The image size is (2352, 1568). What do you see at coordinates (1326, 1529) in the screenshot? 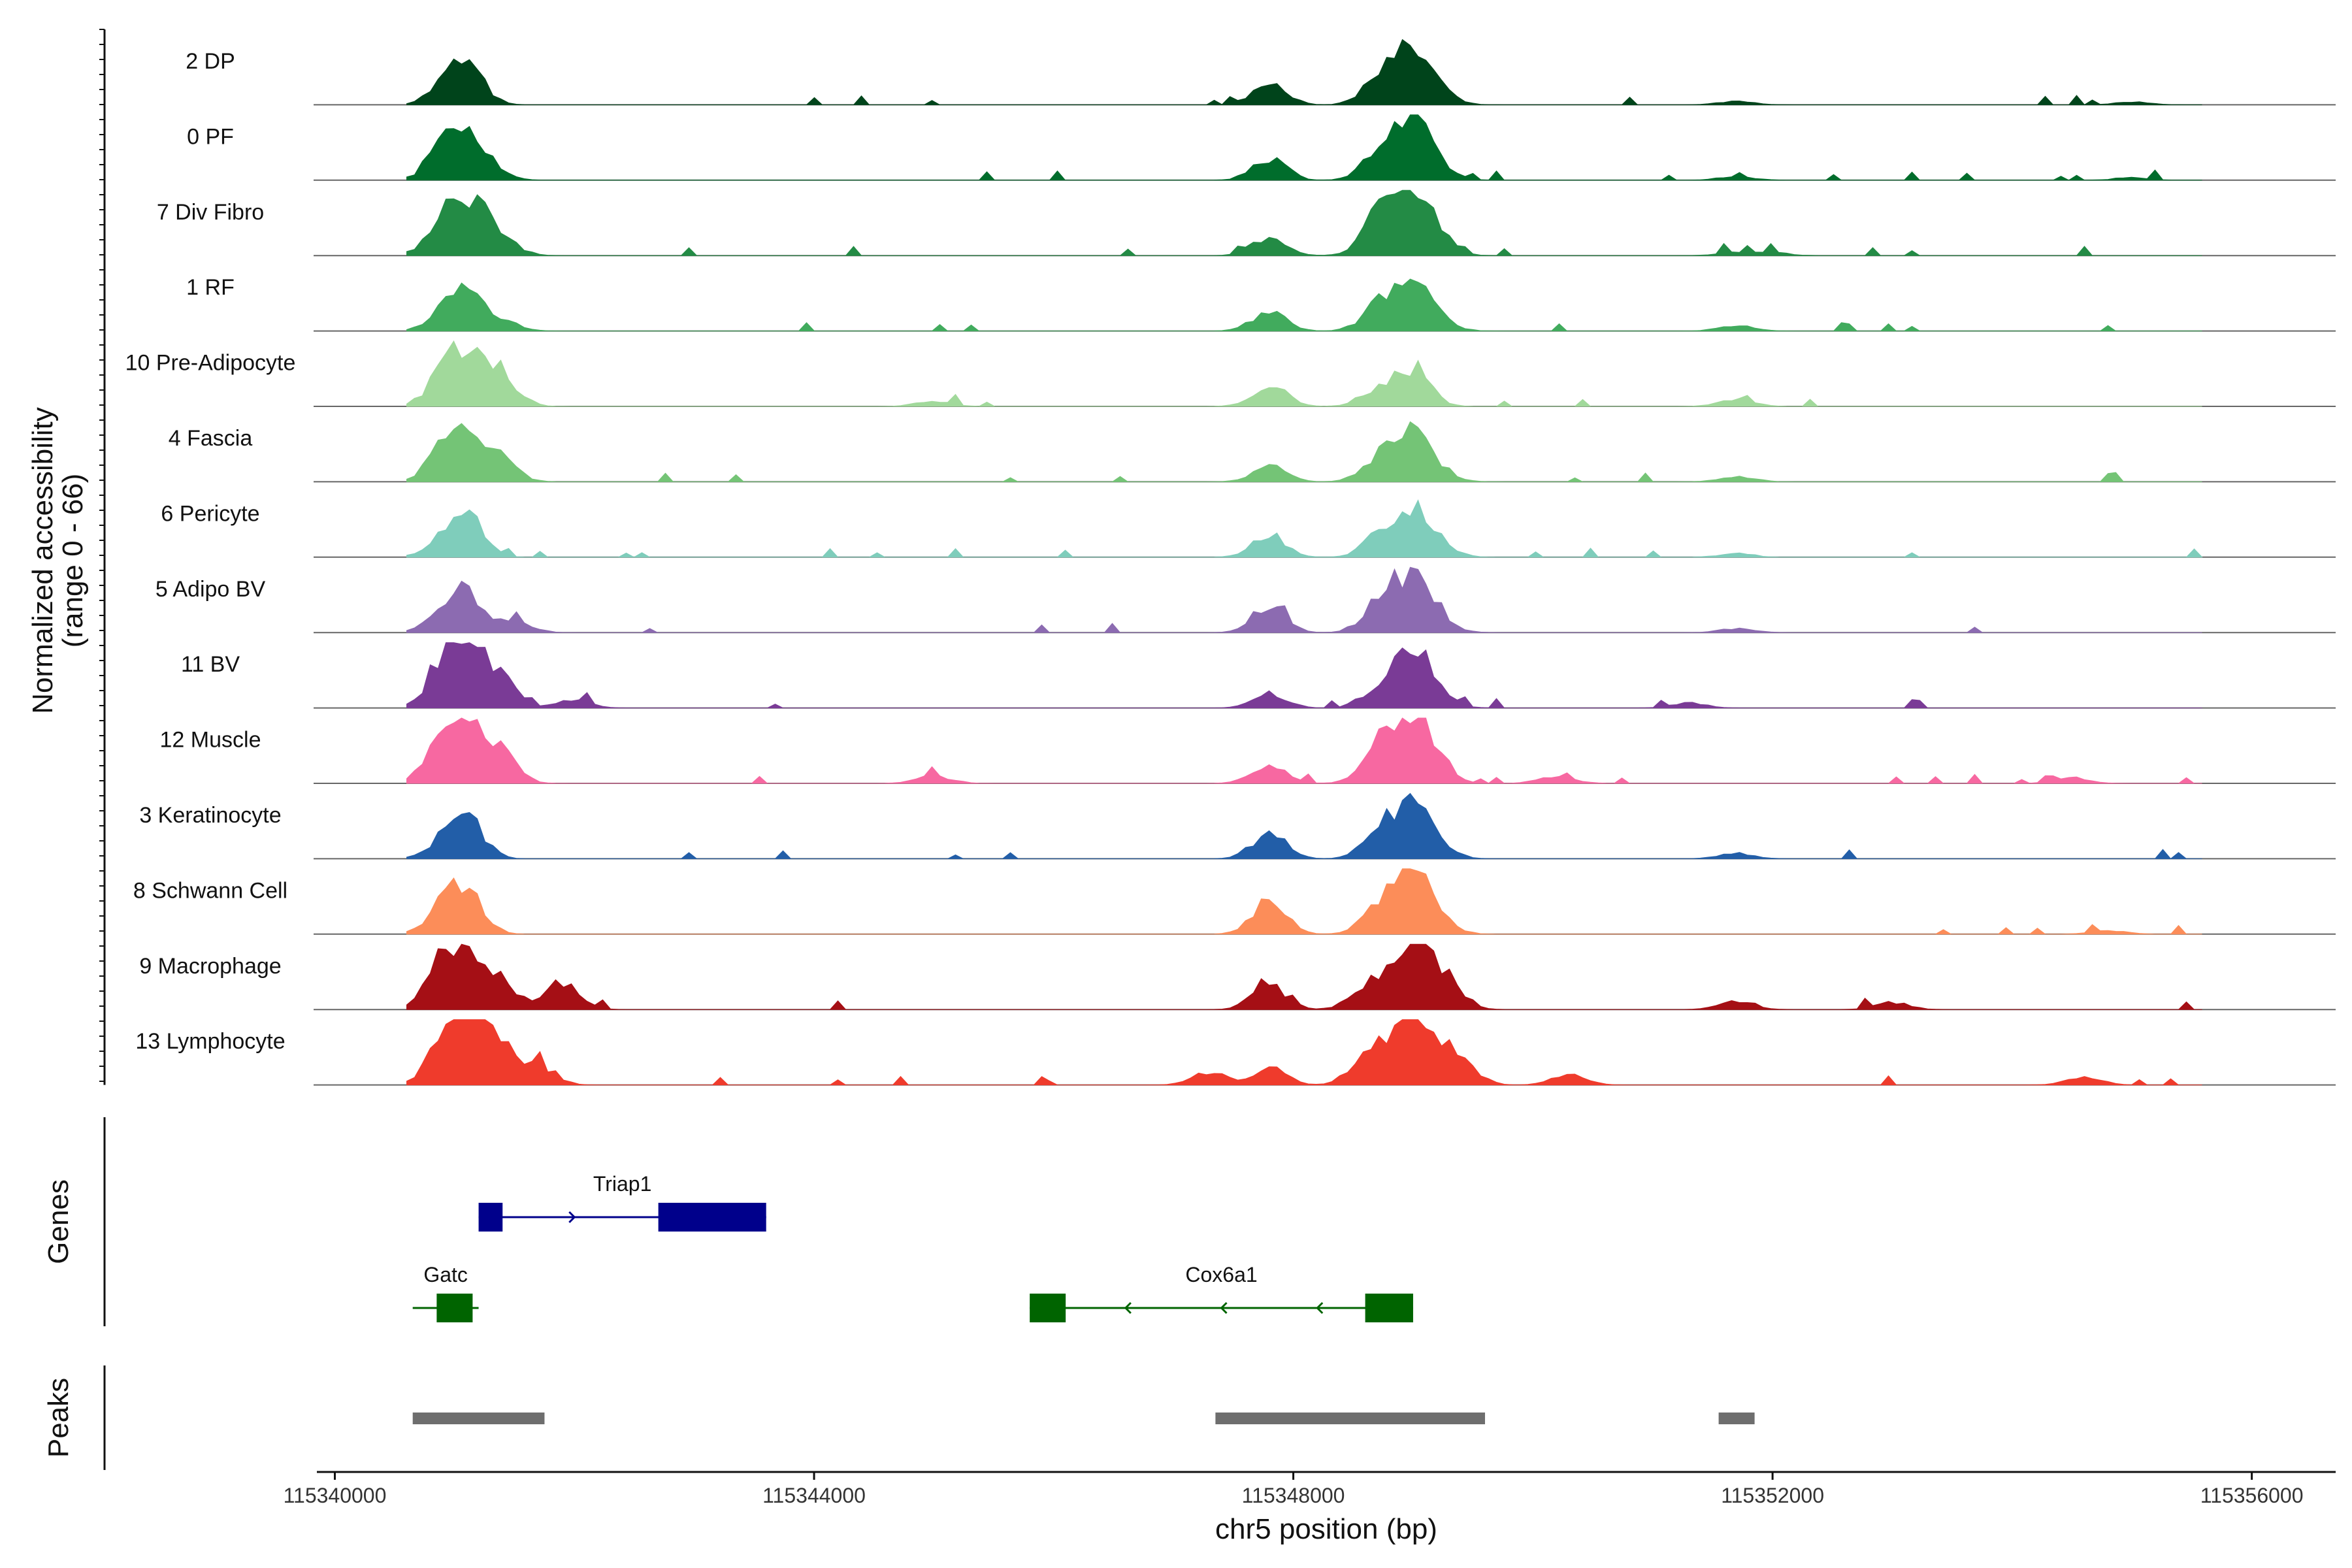
I see `x-axis-title: chr5 position (bp)` at bounding box center [1326, 1529].